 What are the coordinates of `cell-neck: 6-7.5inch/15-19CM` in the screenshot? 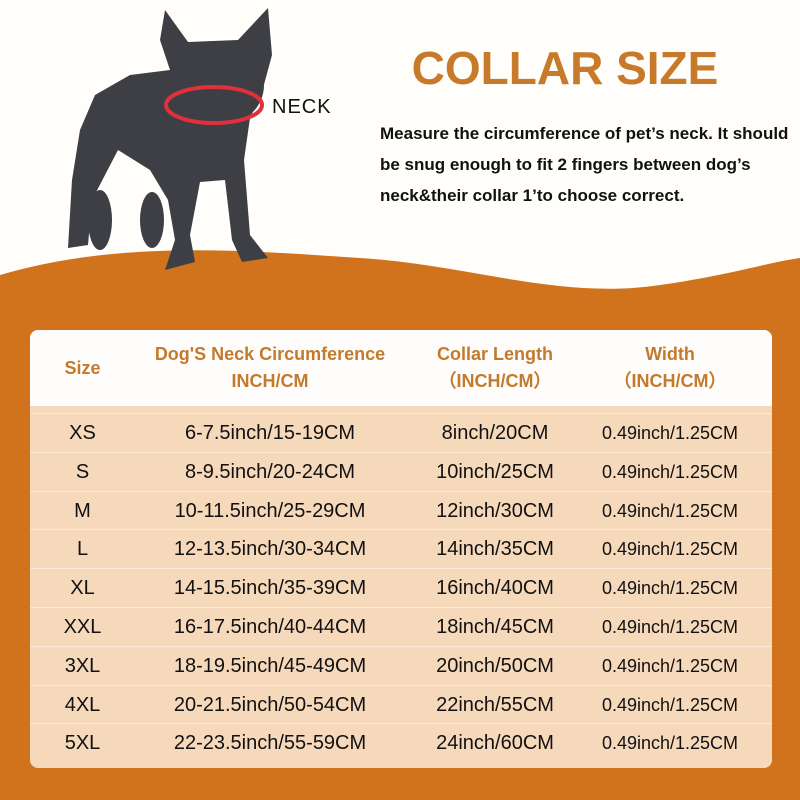 It's located at (270, 433).